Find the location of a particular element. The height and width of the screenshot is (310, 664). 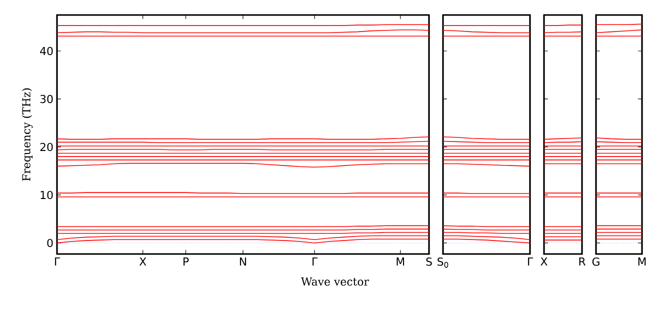

y-tick-label: 0 is located at coordinates (50, 243).